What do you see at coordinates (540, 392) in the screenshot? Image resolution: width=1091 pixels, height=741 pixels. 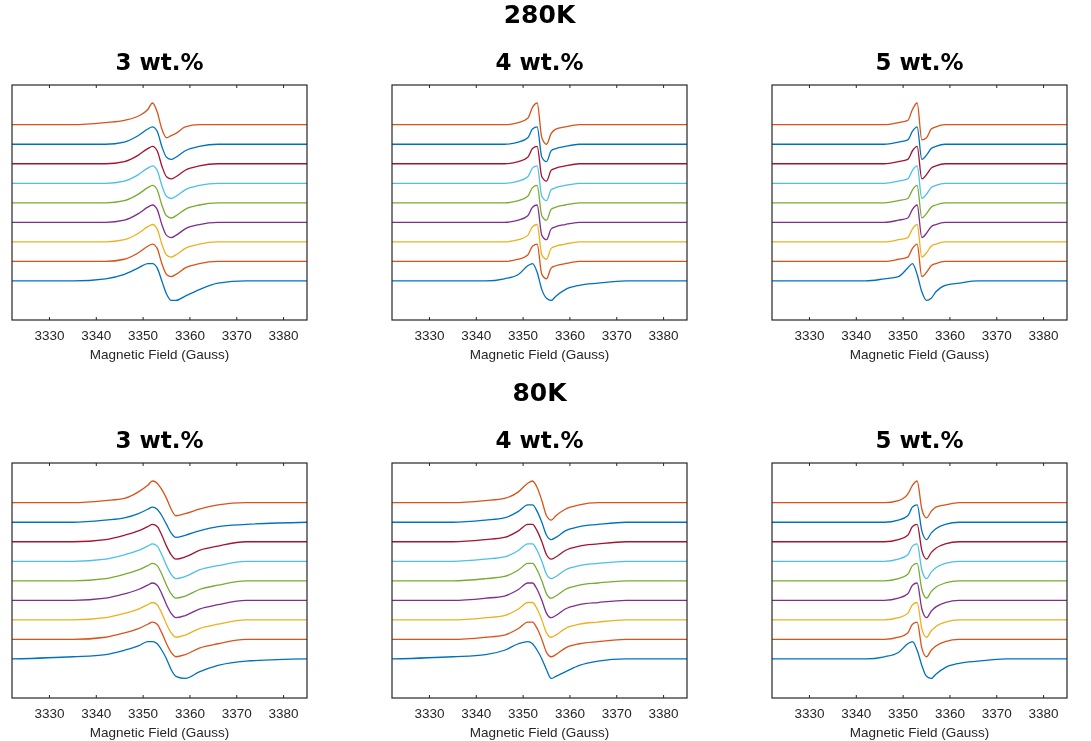 I see `text: 80K` at bounding box center [540, 392].